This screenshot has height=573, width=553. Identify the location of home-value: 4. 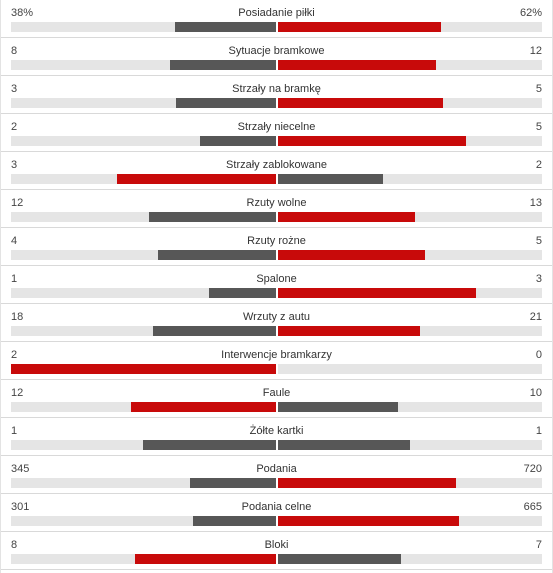
(14, 241).